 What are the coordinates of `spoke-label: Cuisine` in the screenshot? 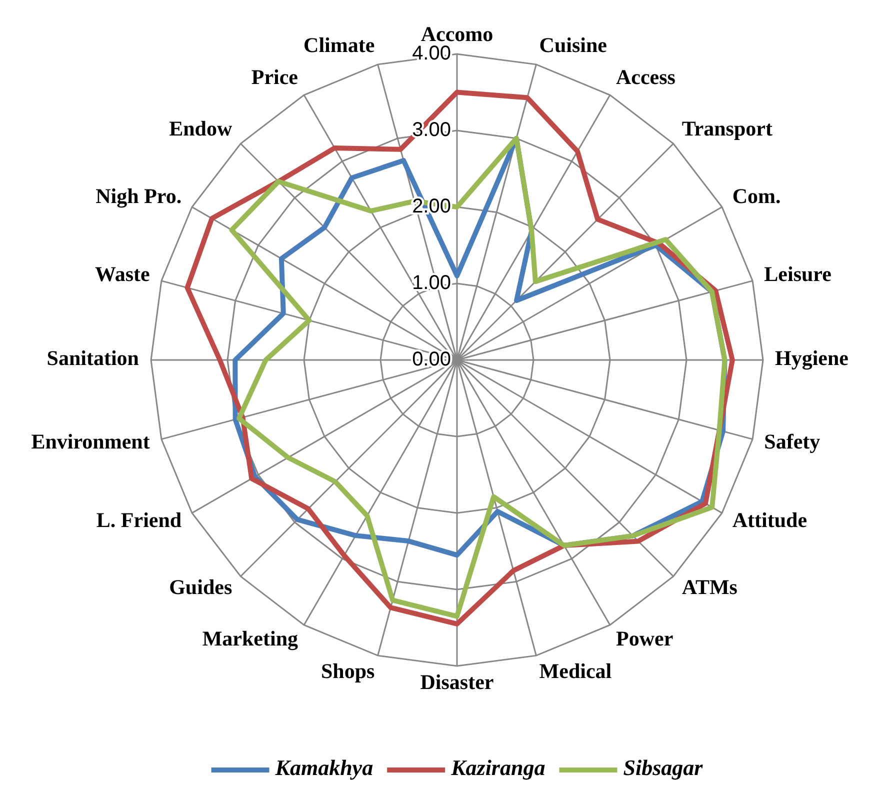 It's located at (573, 44).